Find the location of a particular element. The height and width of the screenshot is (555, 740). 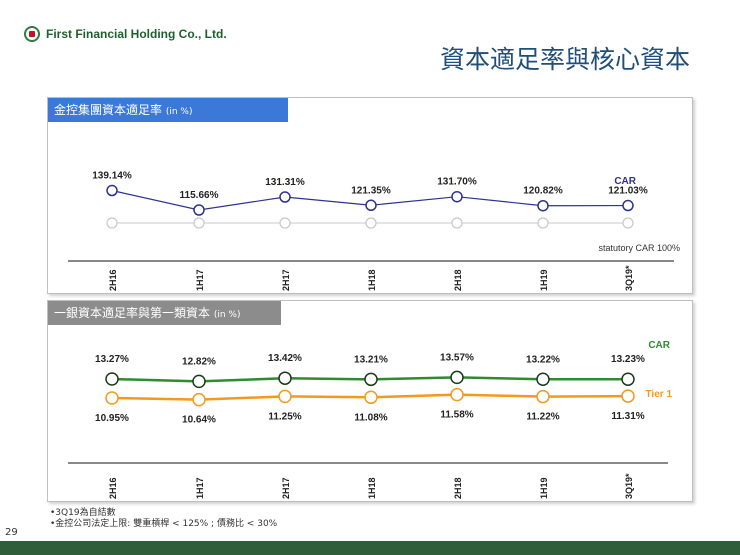

bank-car-chart-title: 一銀資本適足率與第一類資本 is located at coordinates (132, 313).